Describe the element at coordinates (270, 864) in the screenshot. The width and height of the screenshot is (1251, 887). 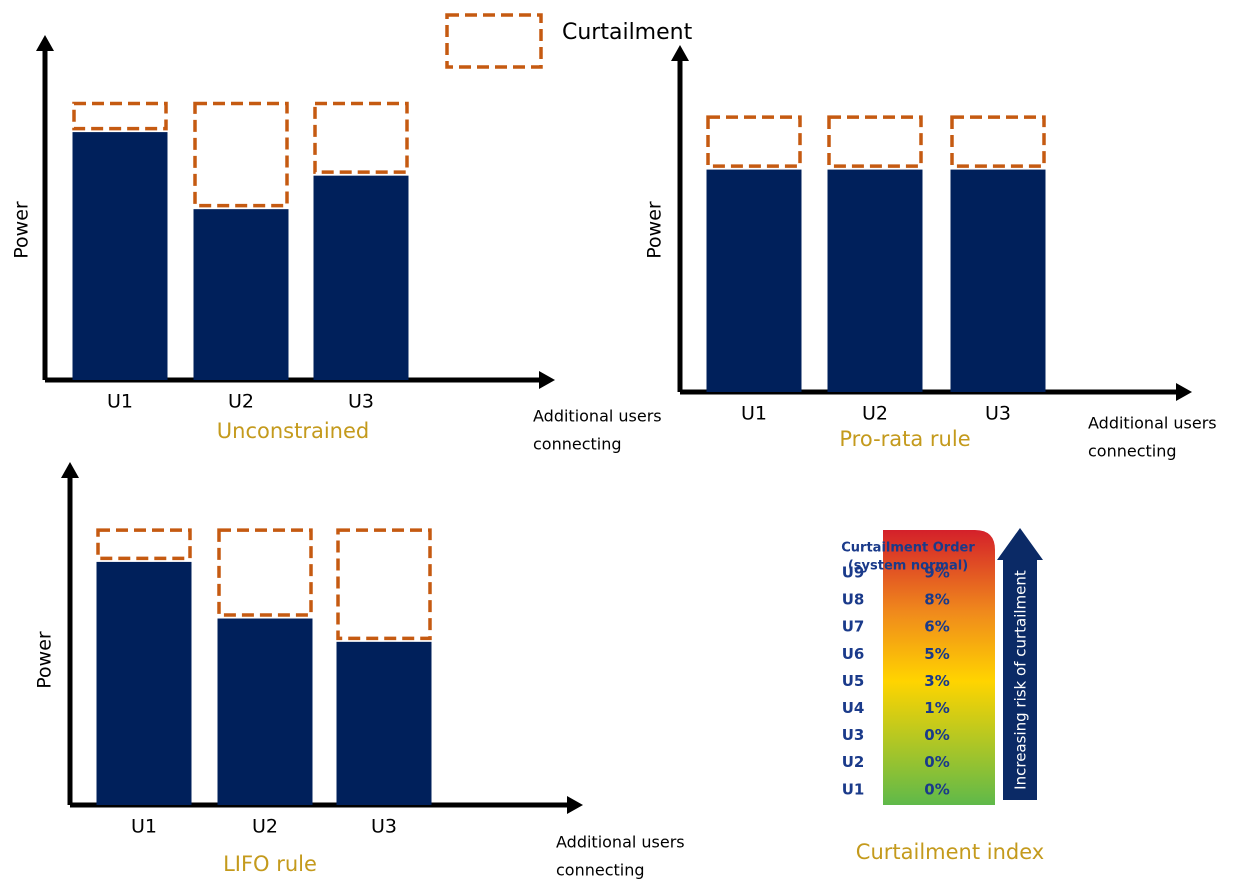
I see `chart-caption: LIFO rule` at that location.